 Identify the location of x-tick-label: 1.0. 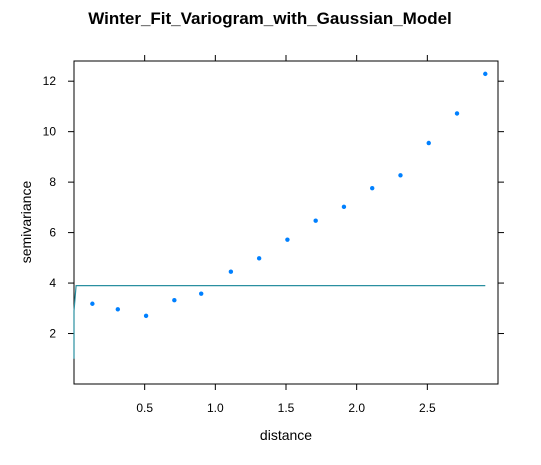
(215, 408).